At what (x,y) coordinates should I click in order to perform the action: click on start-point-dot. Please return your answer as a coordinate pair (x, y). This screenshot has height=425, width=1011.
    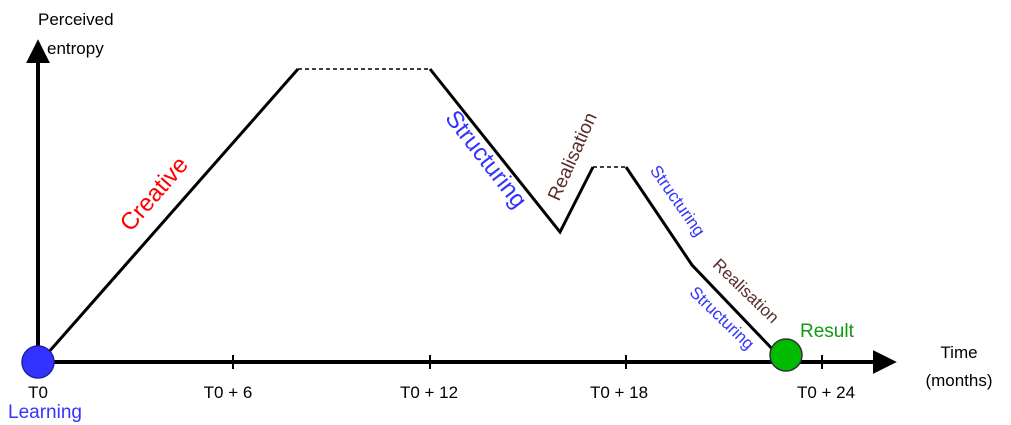
    Looking at the image, I should click on (38, 362).